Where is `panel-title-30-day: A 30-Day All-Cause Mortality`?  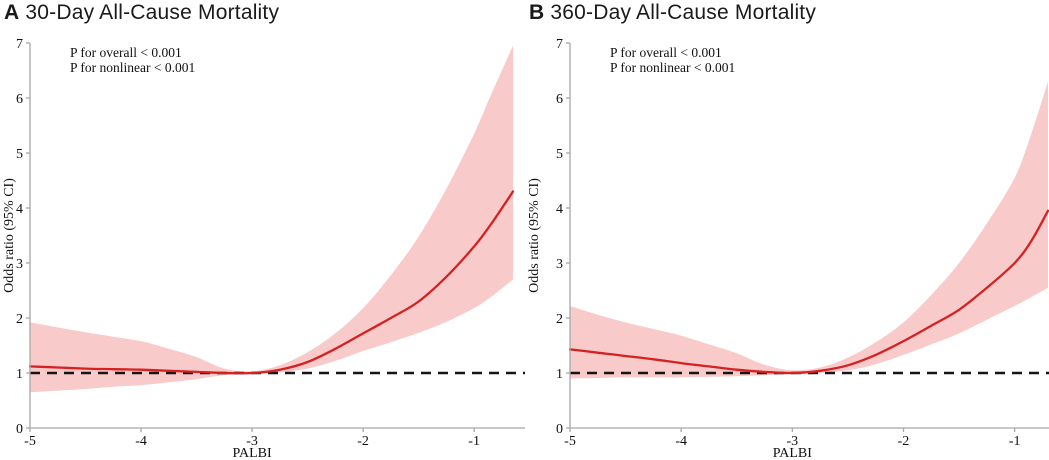 panel-title-30-day: A 30-Day All-Cause Mortality is located at coordinates (141, 13).